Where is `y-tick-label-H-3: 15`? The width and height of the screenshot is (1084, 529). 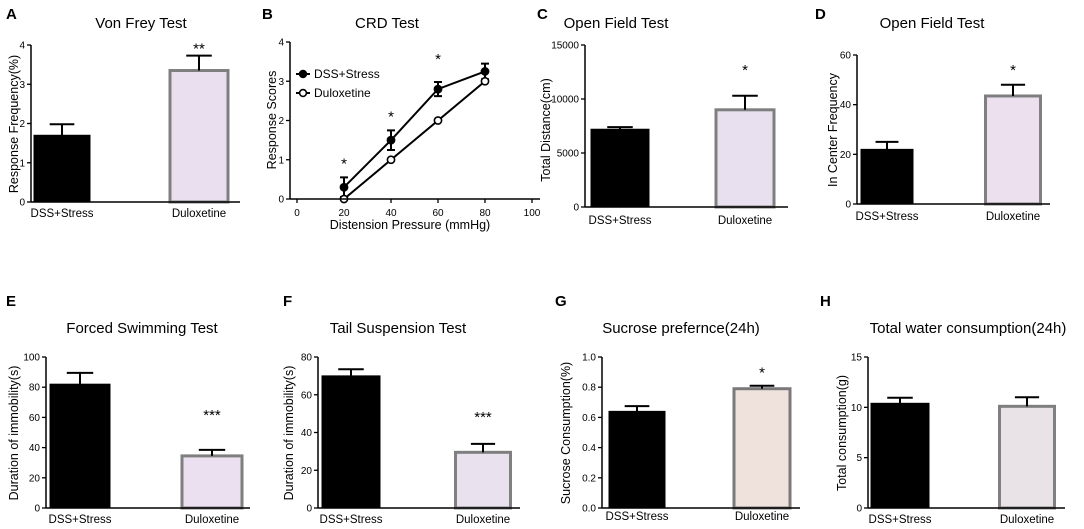
y-tick-label-H-3: 15 is located at coordinates (857, 358).